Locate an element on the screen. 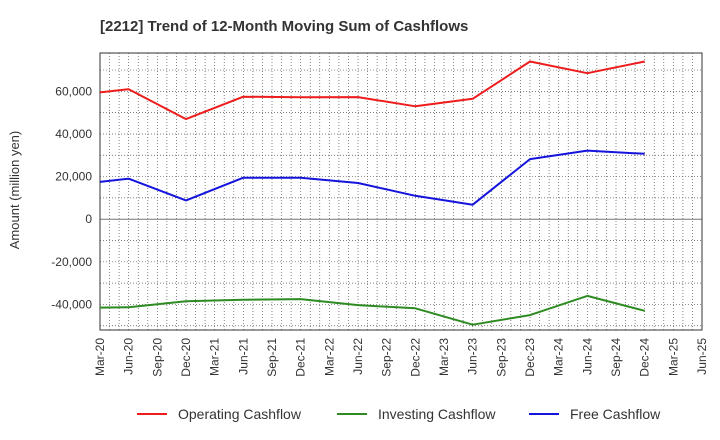  x-tick-label: Mar-22 is located at coordinates (329, 357).